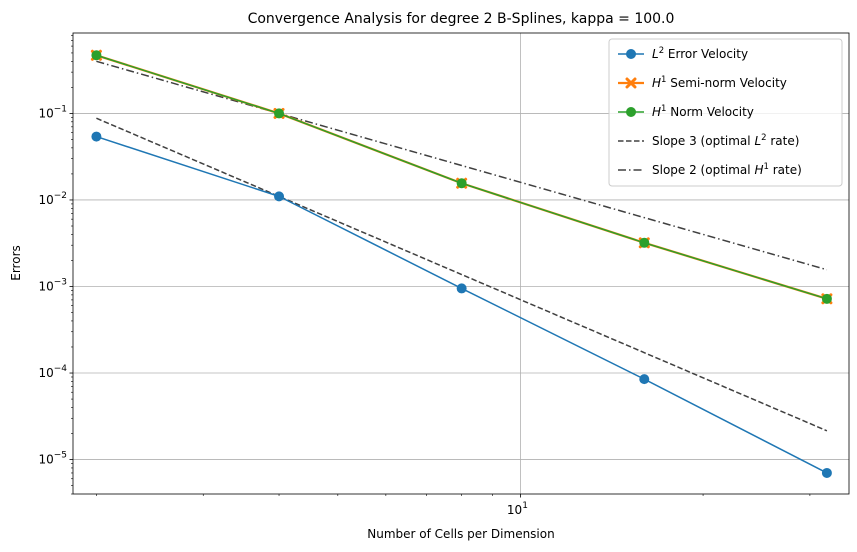  I want to click on y-tick-label: 10⁻³, so click(52, 285).